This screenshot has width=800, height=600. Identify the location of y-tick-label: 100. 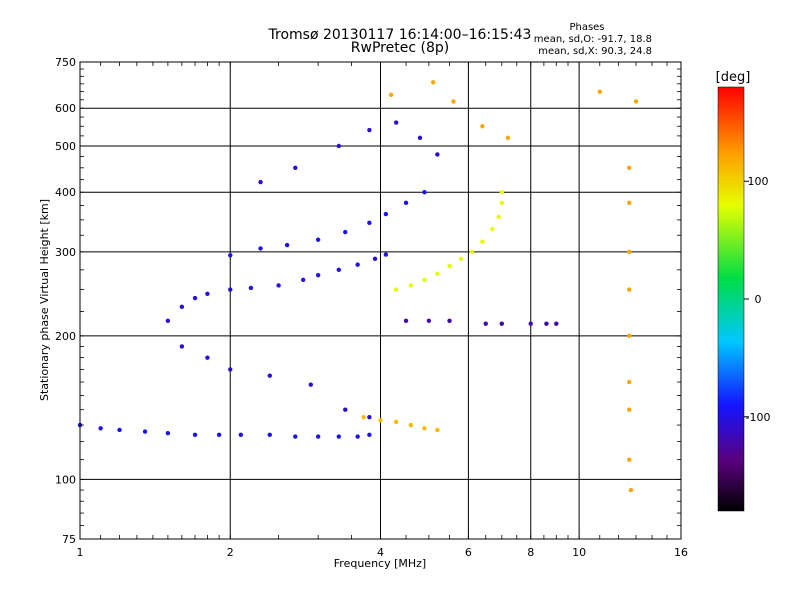
(65, 479).